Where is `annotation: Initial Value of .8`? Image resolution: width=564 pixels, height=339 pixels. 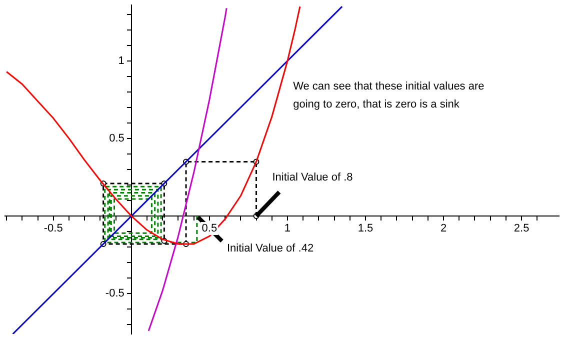
annotation: Initial Value of .8 is located at coordinates (312, 178).